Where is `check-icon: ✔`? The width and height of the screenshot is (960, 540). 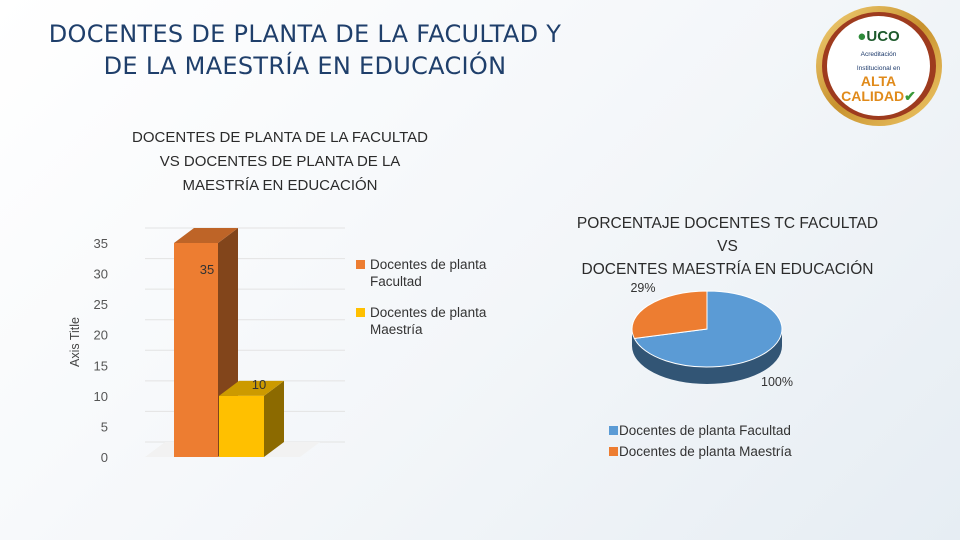 check-icon: ✔ is located at coordinates (910, 96).